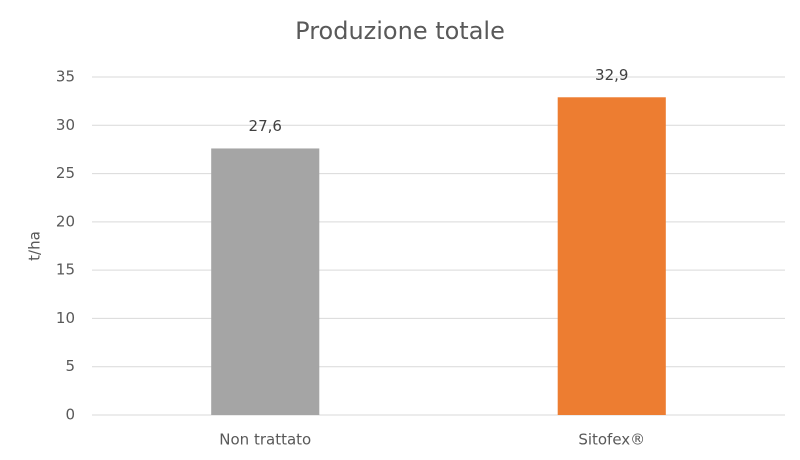  What do you see at coordinates (265, 126) in the screenshot?
I see `data-label: 27,6` at bounding box center [265, 126].